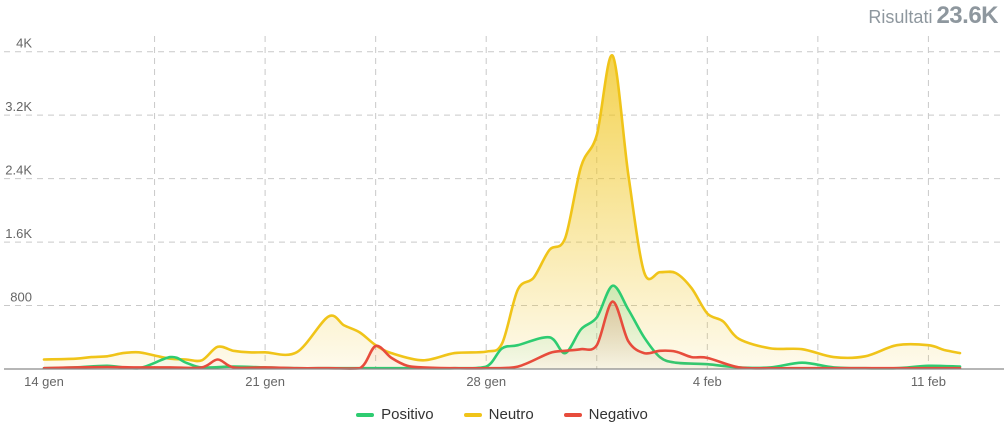  I want to click on results-count: Risultati 23.6K, so click(933, 16).